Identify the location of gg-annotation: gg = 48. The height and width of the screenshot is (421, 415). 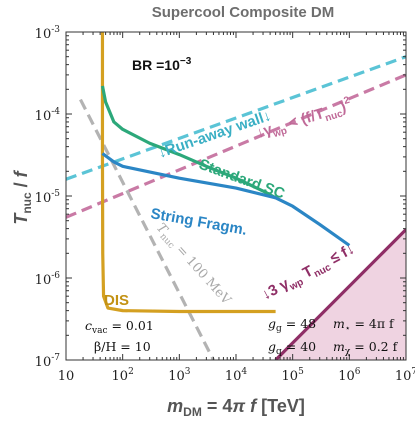
(292, 325).